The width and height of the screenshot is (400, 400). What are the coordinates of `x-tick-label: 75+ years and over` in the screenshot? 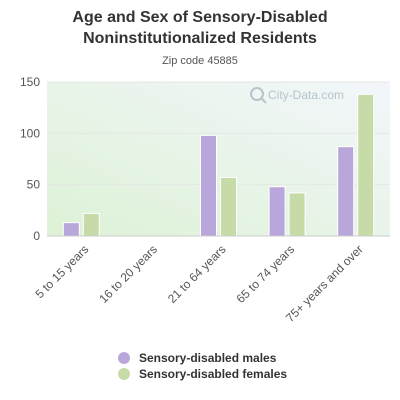 It's located at (324, 283).